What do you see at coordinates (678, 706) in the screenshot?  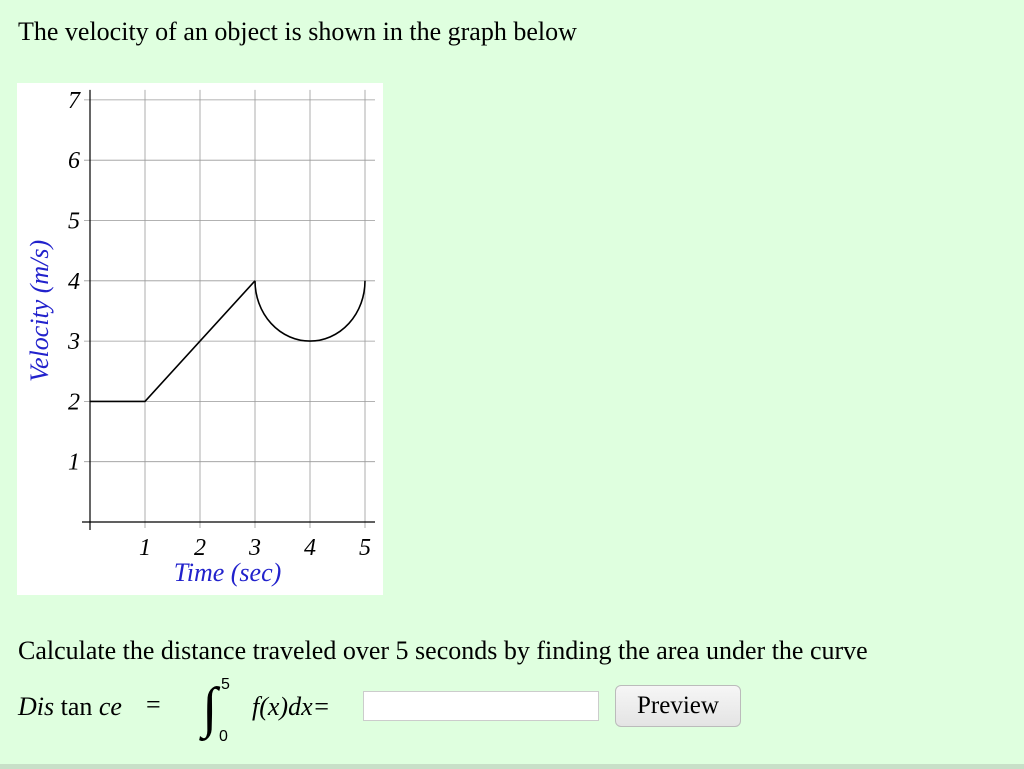 I see `preview-button: Preview` at bounding box center [678, 706].